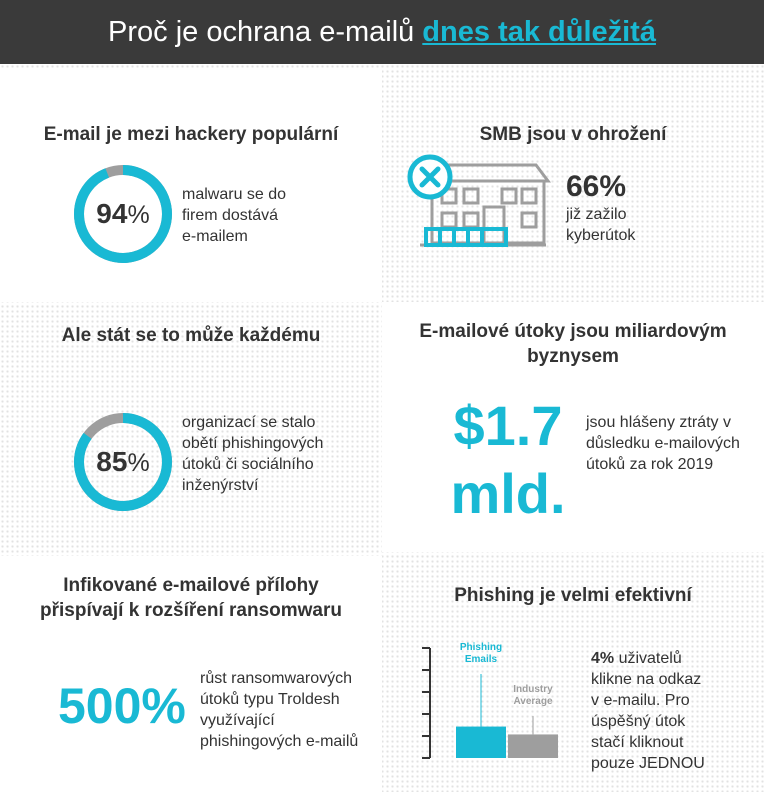  What do you see at coordinates (191, 134) in the screenshot?
I see `section1-heading: E-mail je mezi hackery populární` at bounding box center [191, 134].